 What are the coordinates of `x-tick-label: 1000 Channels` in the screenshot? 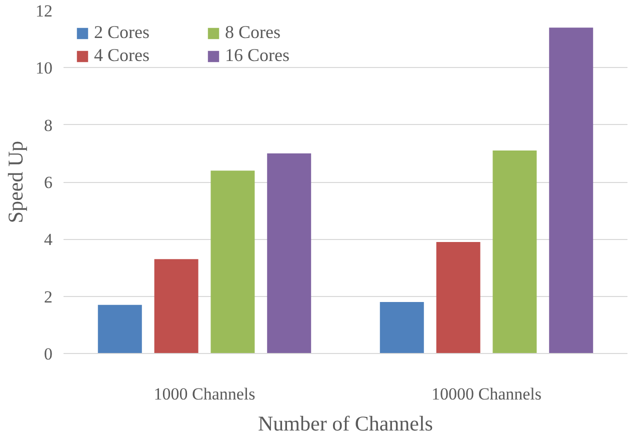 It's located at (205, 394).